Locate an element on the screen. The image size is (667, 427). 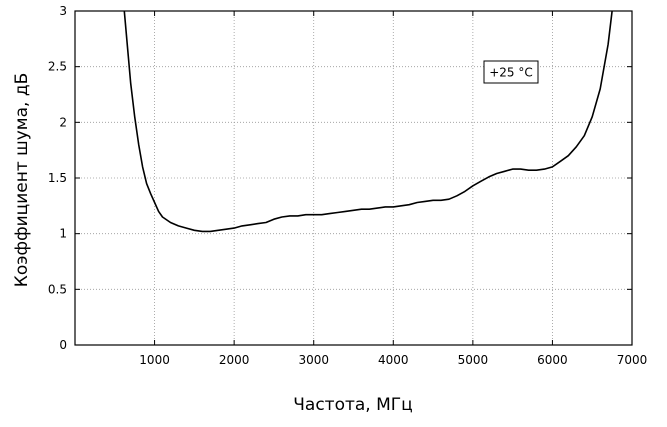
annotation-box is located at coordinates (511, 72).